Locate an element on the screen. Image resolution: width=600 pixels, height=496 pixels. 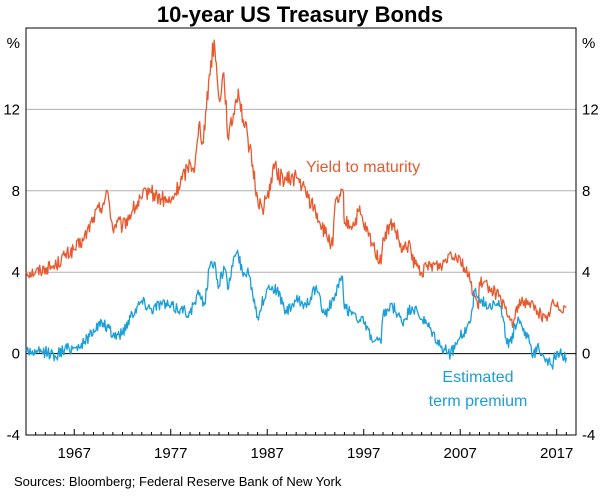
x-tick-4: 2007 is located at coordinates (460, 453).